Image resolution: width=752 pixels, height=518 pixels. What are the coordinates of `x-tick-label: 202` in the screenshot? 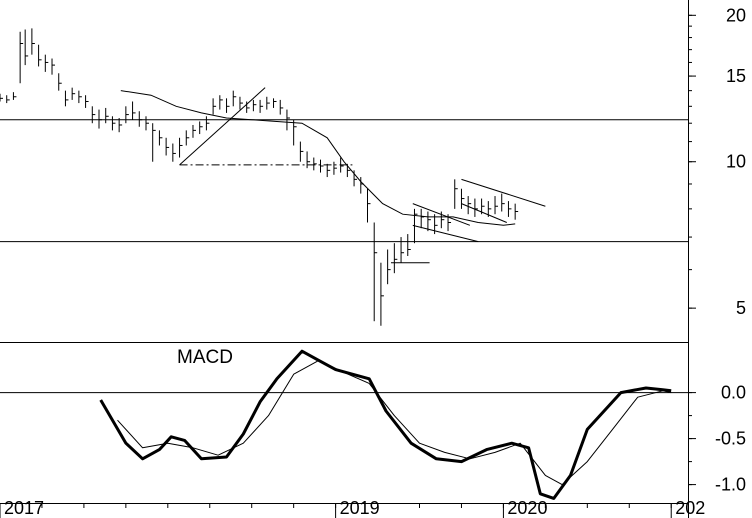 It's located at (690, 508).